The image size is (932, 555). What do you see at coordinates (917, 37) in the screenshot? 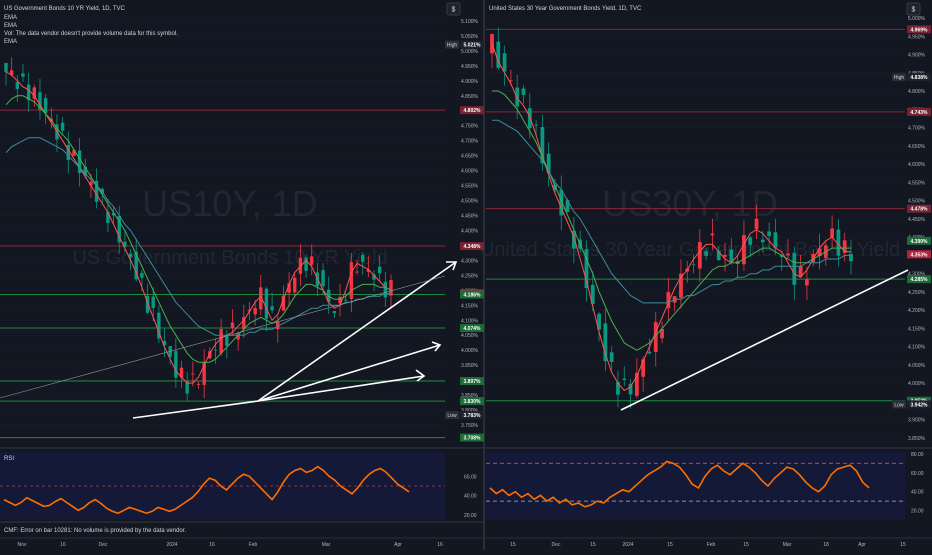
I see `right-price-tick: 4.950%` at bounding box center [917, 37].